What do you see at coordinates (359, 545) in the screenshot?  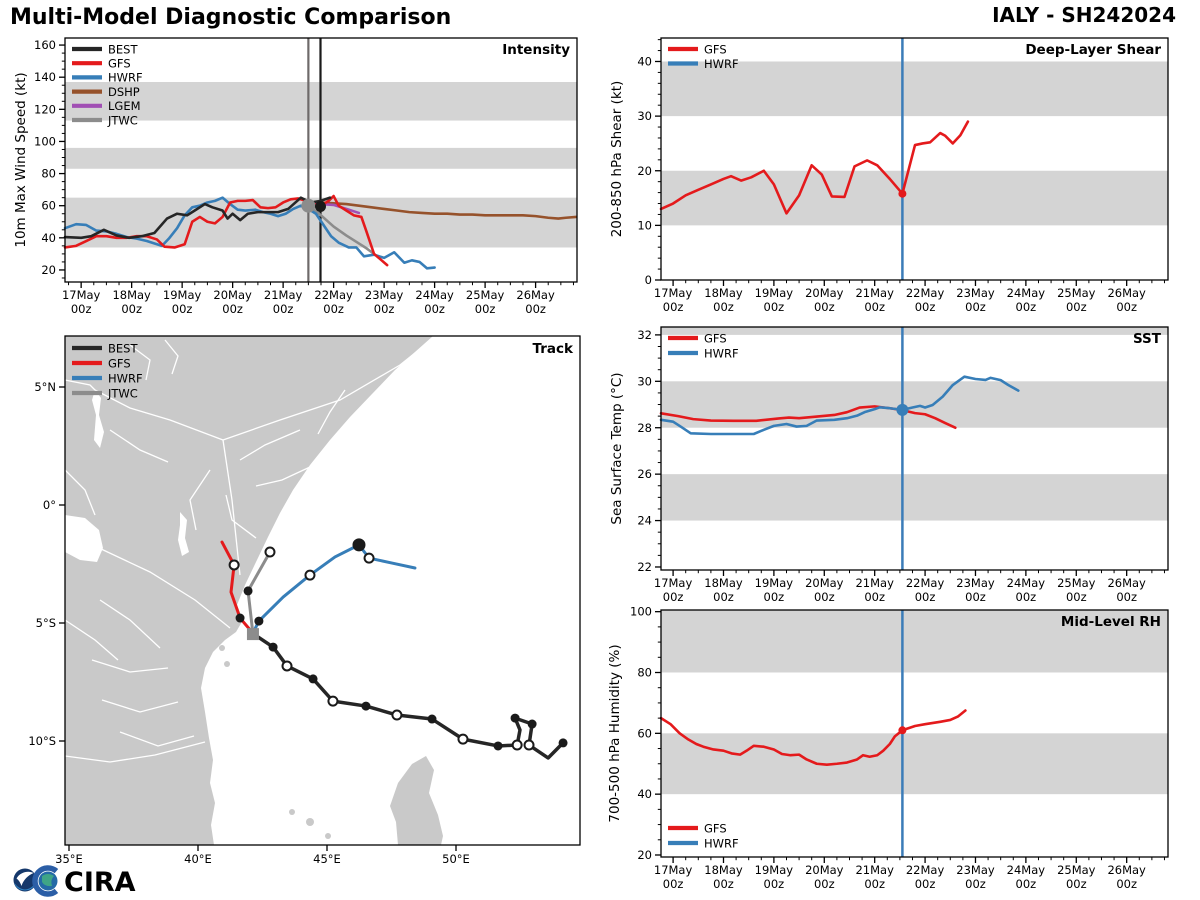 I see `track-point-major` at bounding box center [359, 545].